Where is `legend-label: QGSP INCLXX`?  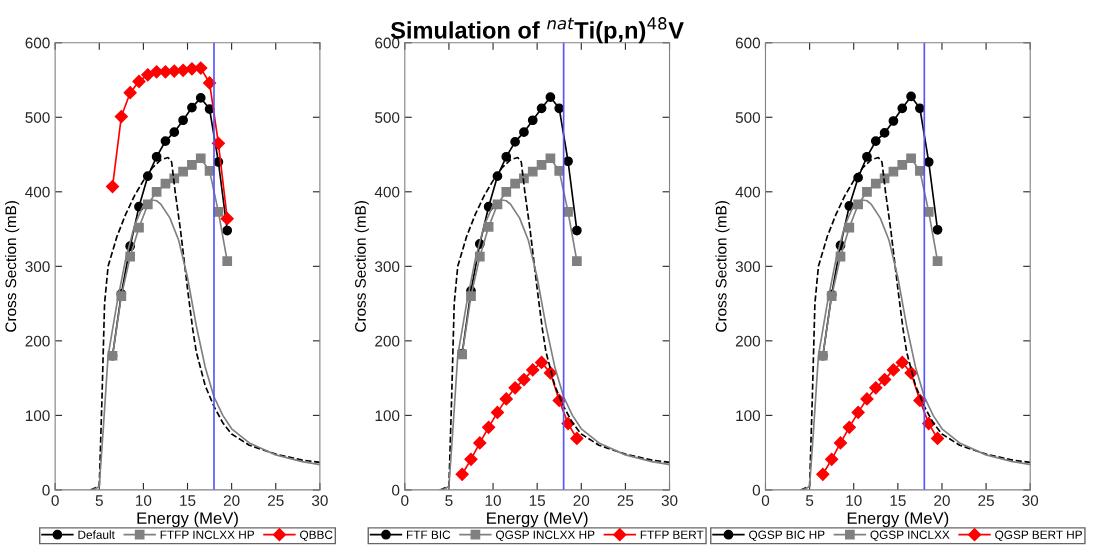
legend-label: QGSP INCLXX is located at coordinates (910, 536).